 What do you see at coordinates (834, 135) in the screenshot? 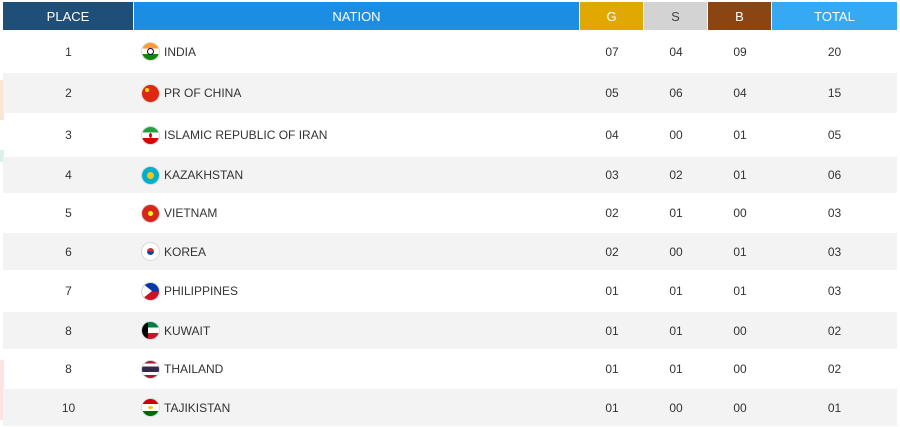
I see `total-count-cell: 05` at bounding box center [834, 135].